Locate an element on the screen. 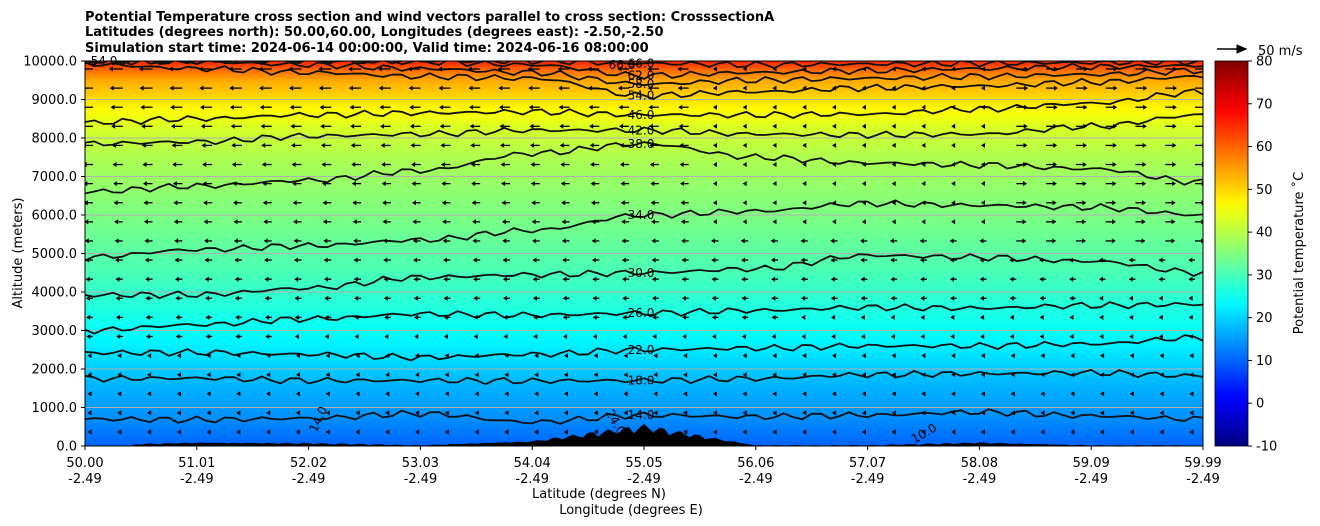  colorbar-tick-label: 50 is located at coordinates (1264, 190).